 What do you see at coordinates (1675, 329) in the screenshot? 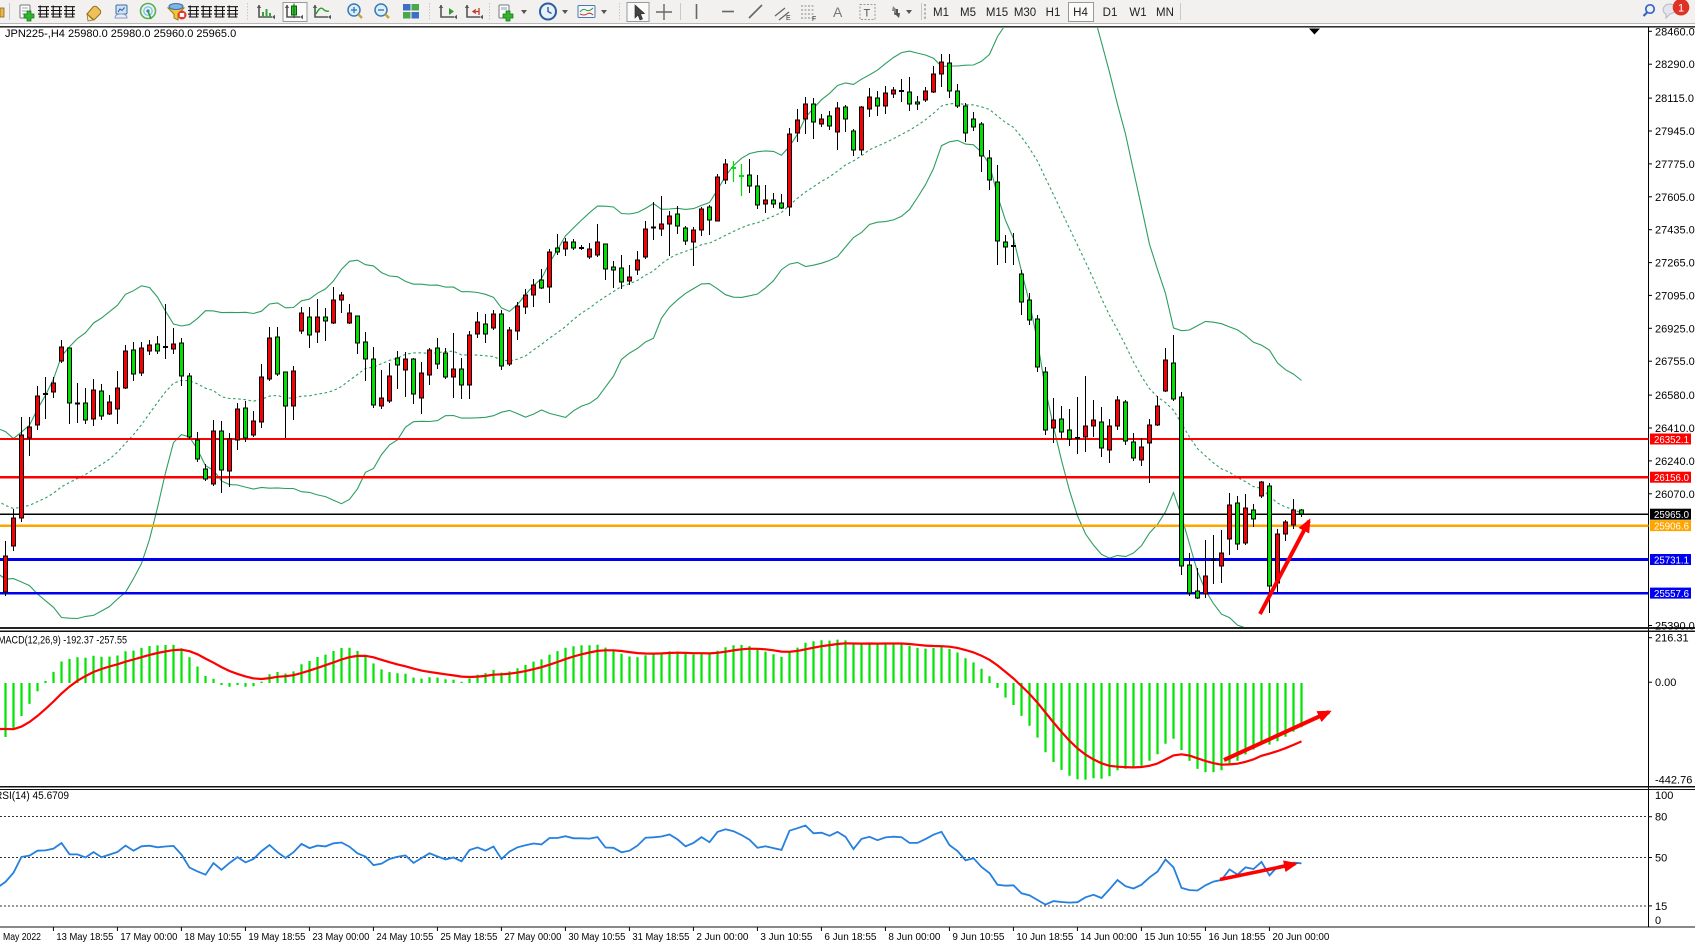
I see `svg-text: 26925.0` at bounding box center [1675, 329].